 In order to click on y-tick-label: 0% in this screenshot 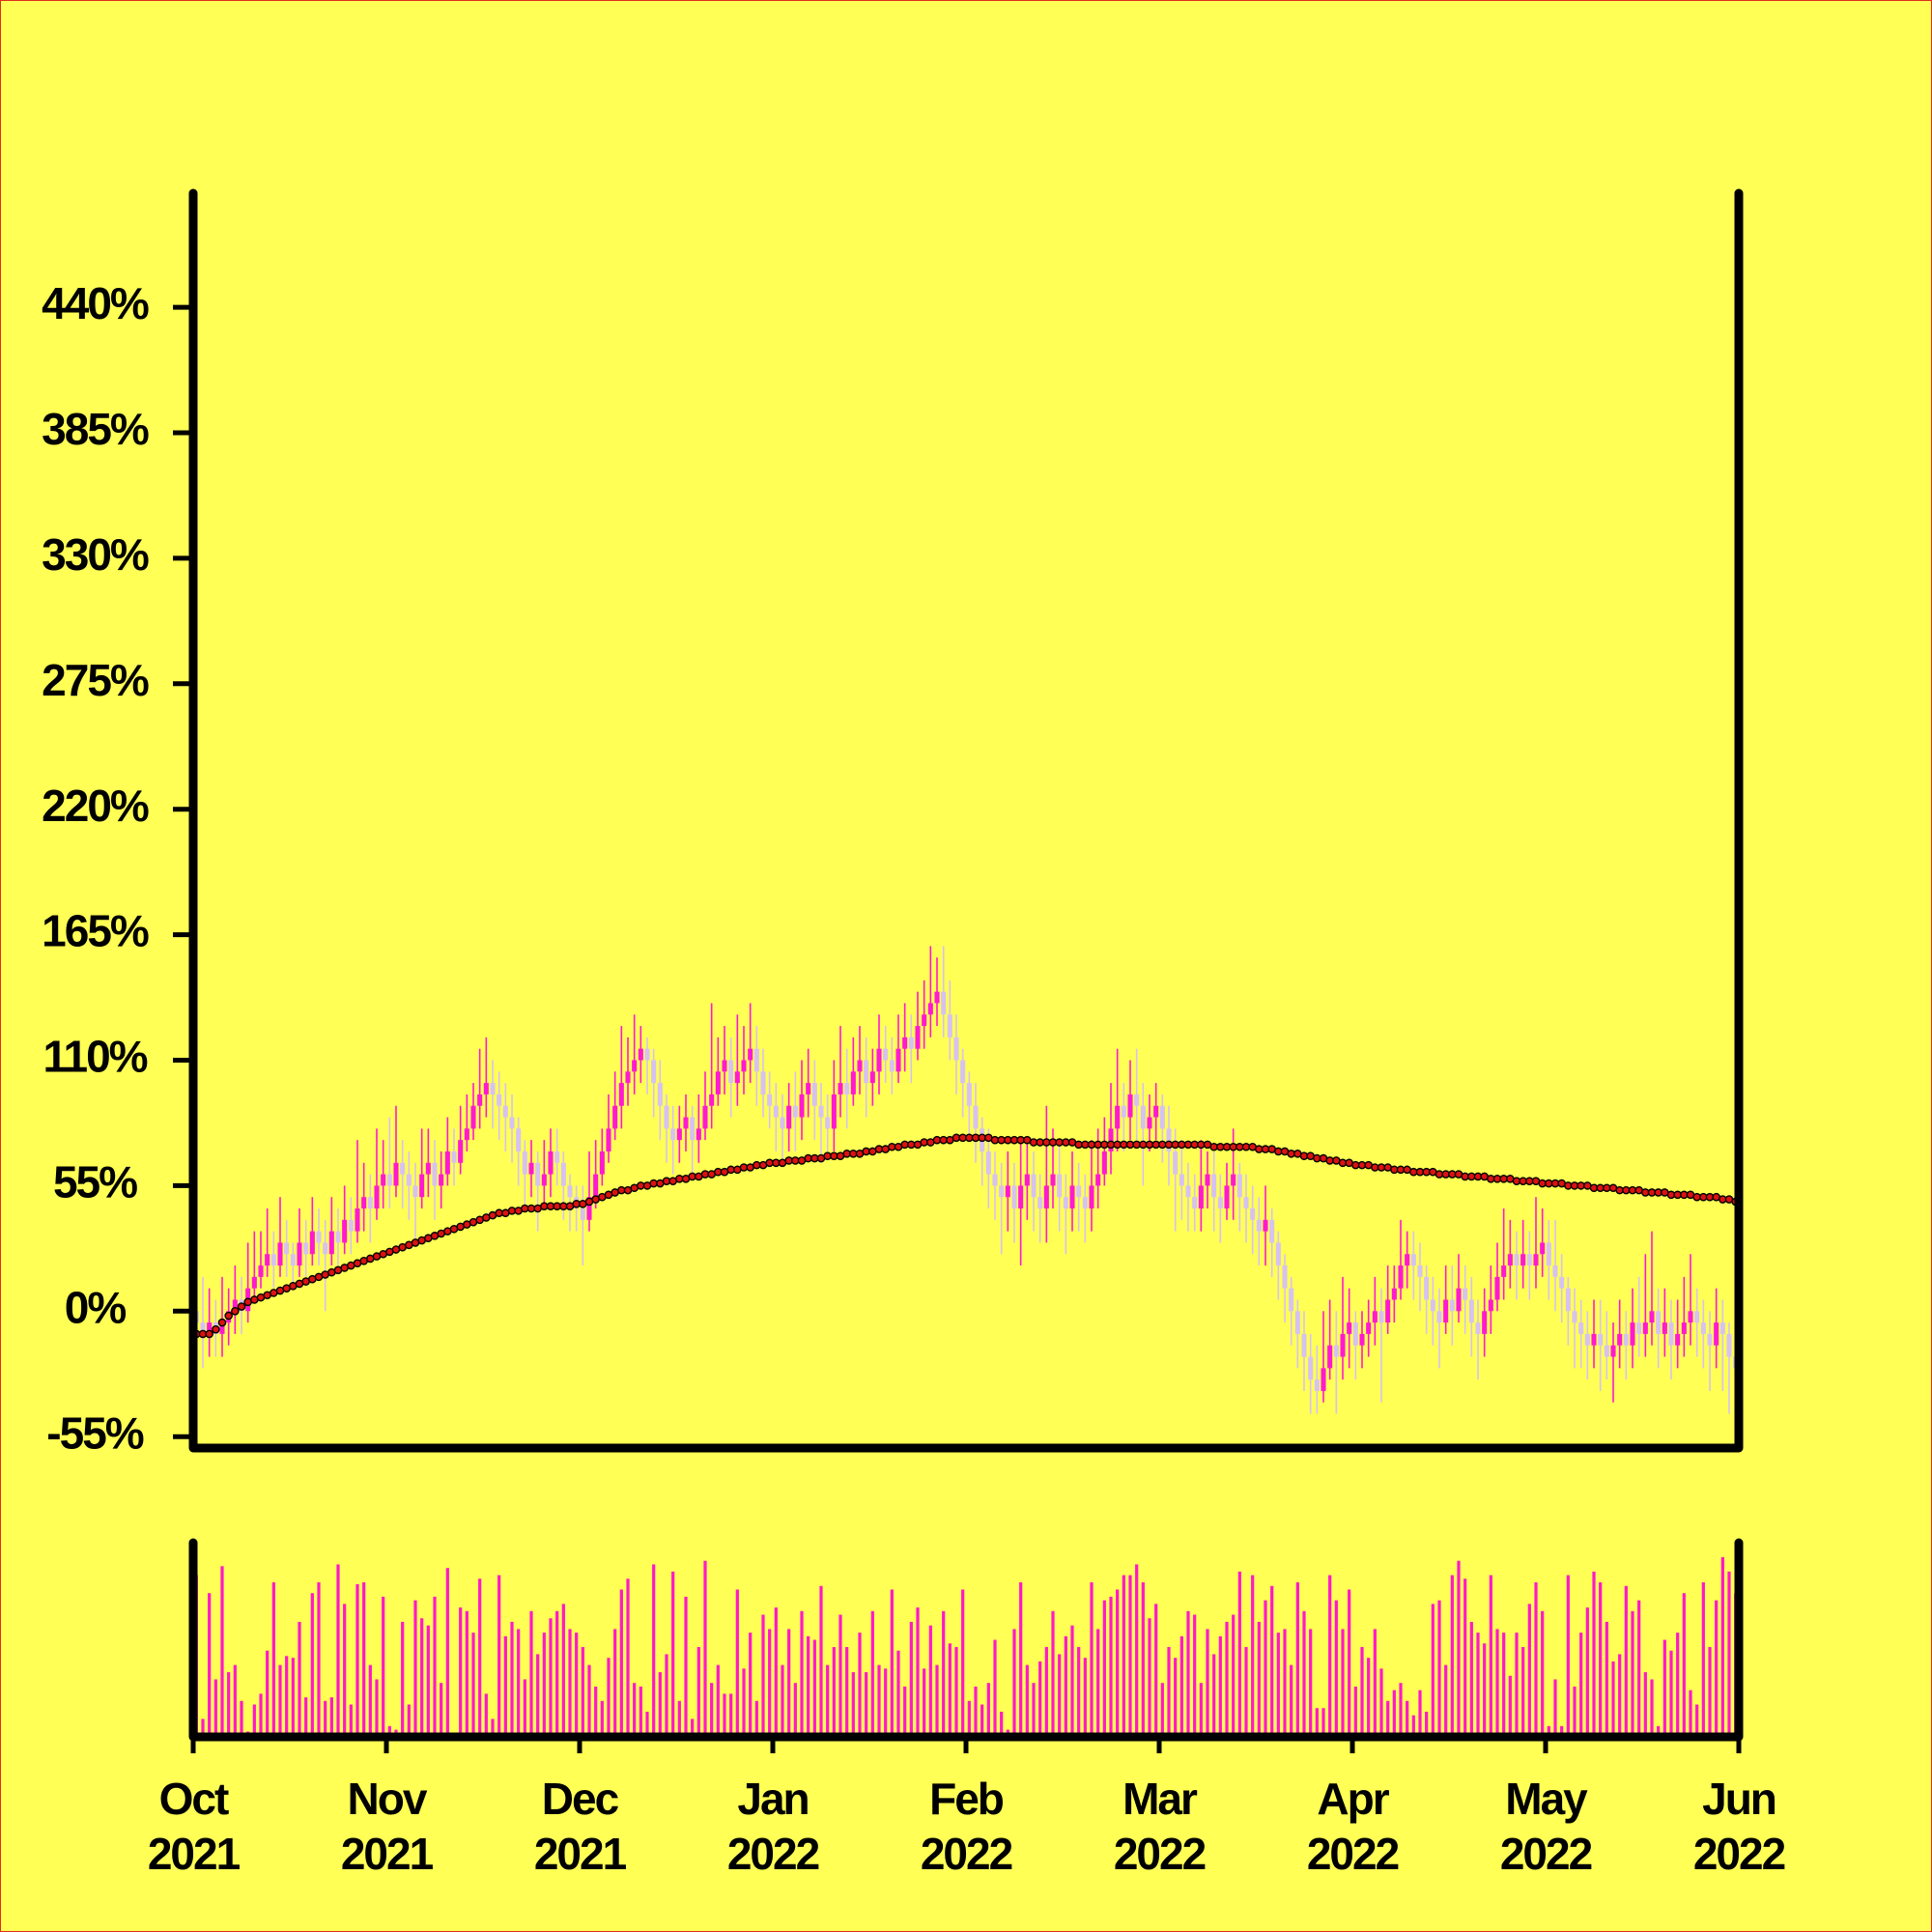, I will do `click(96, 1307)`.